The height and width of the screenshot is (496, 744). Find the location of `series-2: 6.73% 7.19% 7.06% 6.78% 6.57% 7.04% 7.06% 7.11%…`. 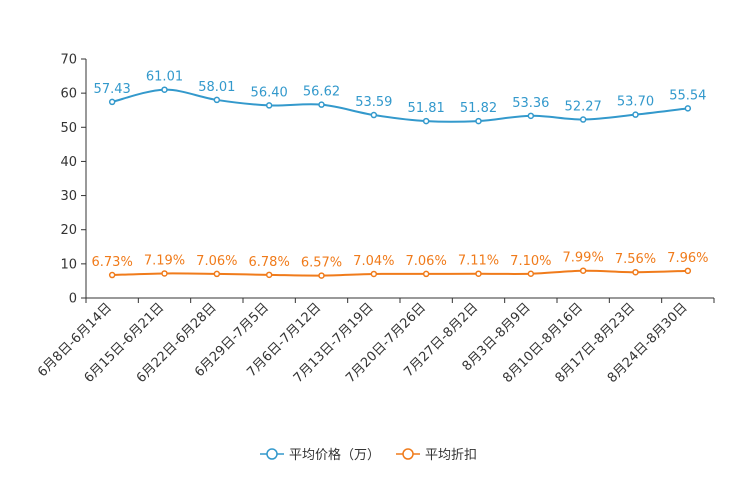

series-2: 6.73% 7.19% 7.06% 6.78% 6.57% 7.04% 7.06% 7.11%… is located at coordinates (400, 265).